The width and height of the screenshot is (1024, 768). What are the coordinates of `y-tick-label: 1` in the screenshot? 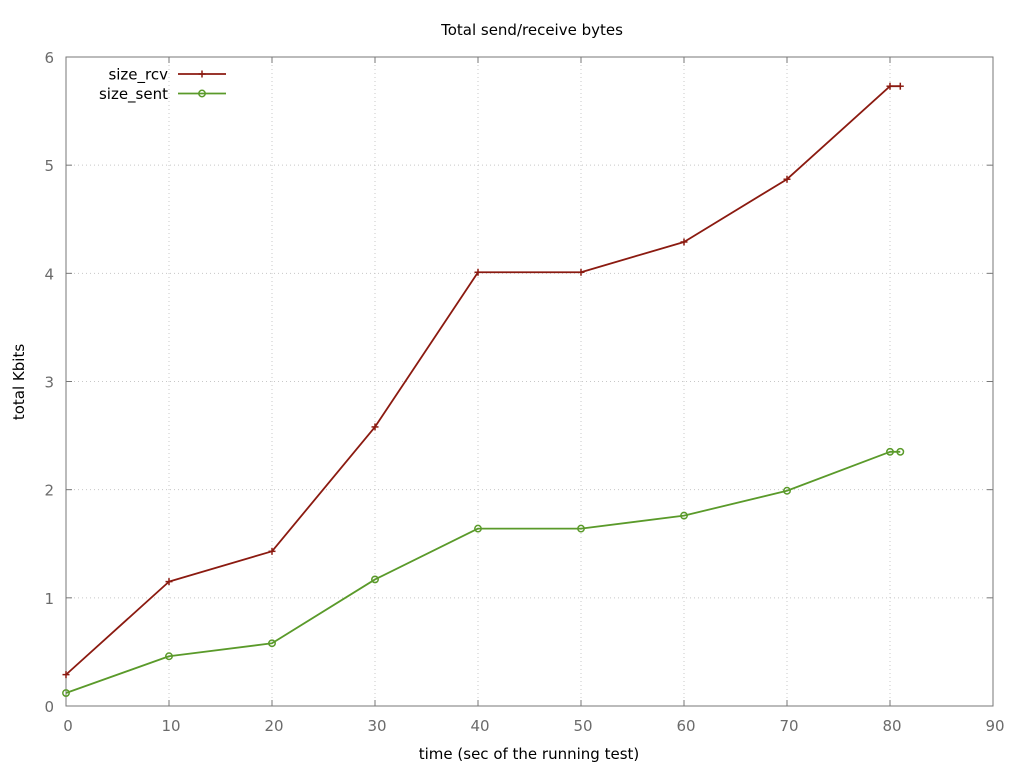 It's located at (49, 599).